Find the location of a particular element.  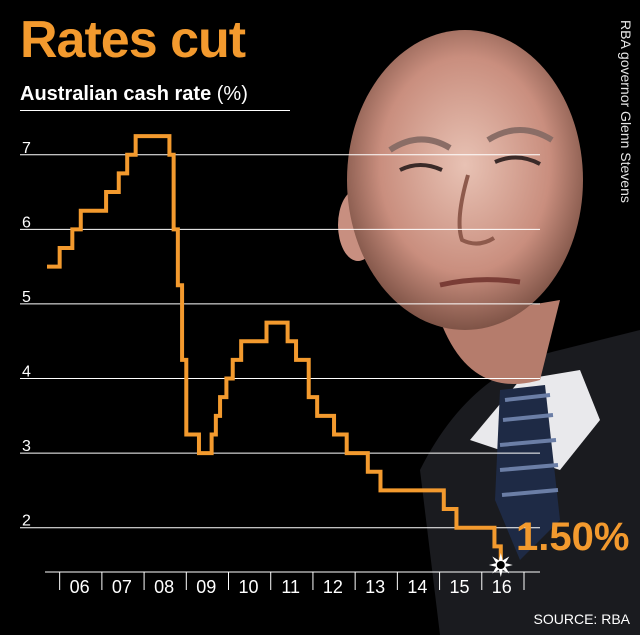

x-tick-label: 16 is located at coordinates (502, 587).